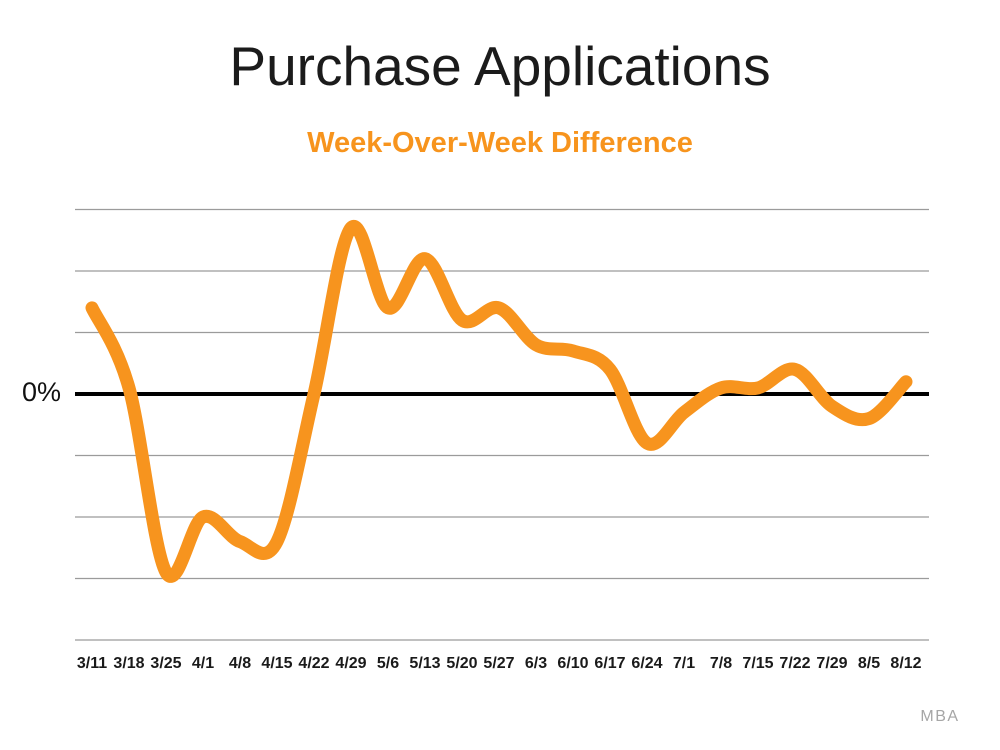 The height and width of the screenshot is (750, 1000). I want to click on x-axis-label: 6/17, so click(609, 663).